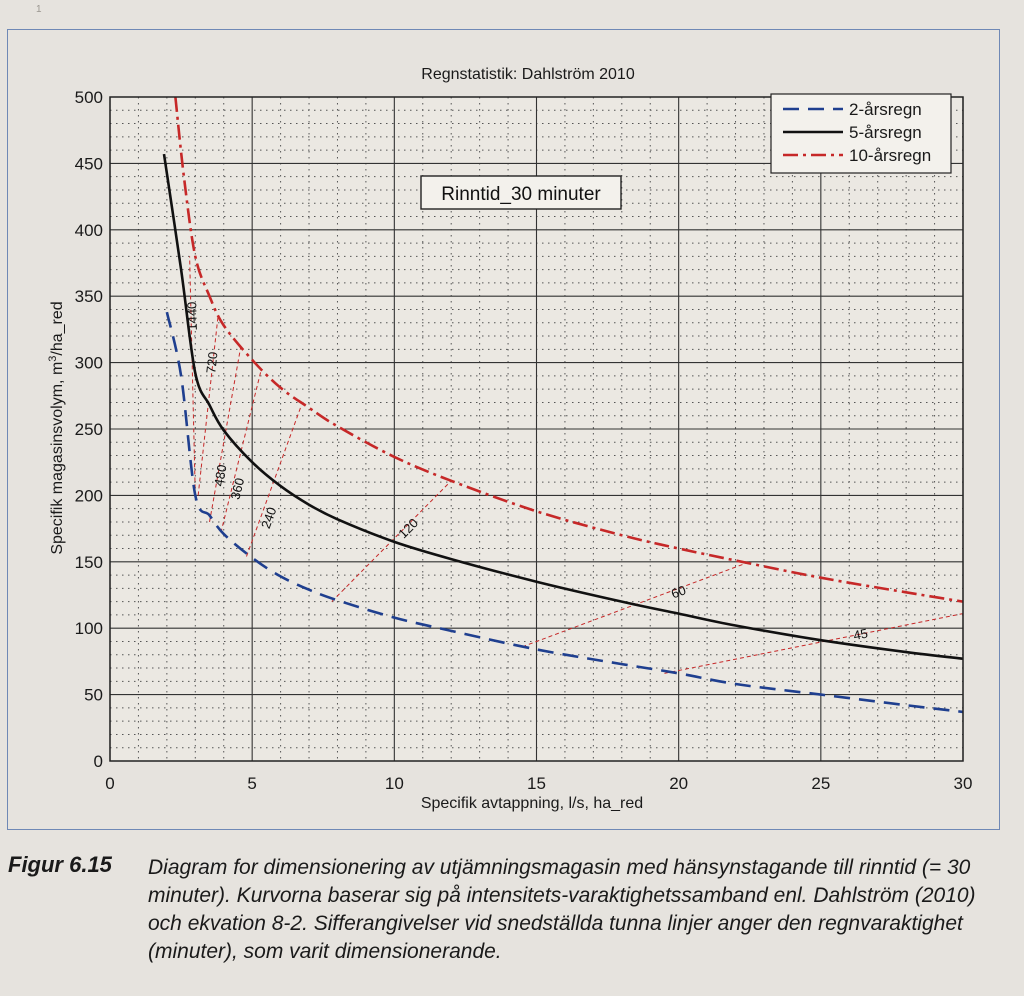 The image size is (1024, 996). Describe the element at coordinates (532, 803) in the screenshot. I see `x-axis-label: Specifik avtappning, l/s, ha_red` at that location.